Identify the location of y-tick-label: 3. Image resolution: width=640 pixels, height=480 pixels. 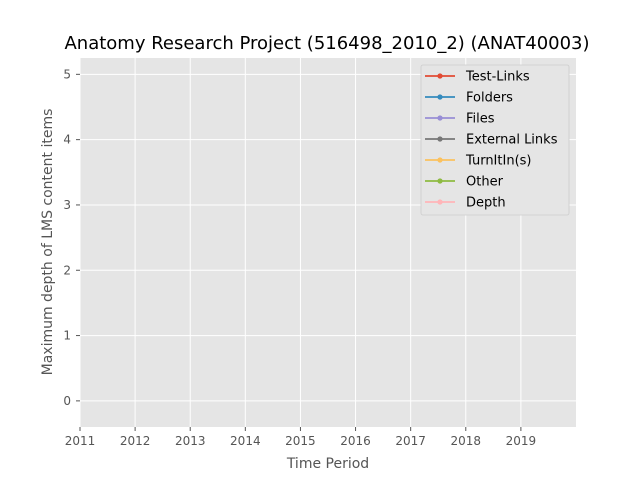
(67, 205).